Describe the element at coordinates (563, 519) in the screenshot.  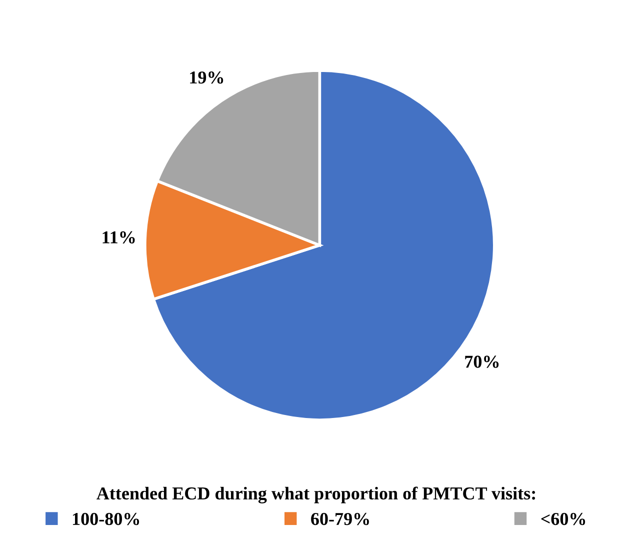
I see `legend-label: <60%` at that location.